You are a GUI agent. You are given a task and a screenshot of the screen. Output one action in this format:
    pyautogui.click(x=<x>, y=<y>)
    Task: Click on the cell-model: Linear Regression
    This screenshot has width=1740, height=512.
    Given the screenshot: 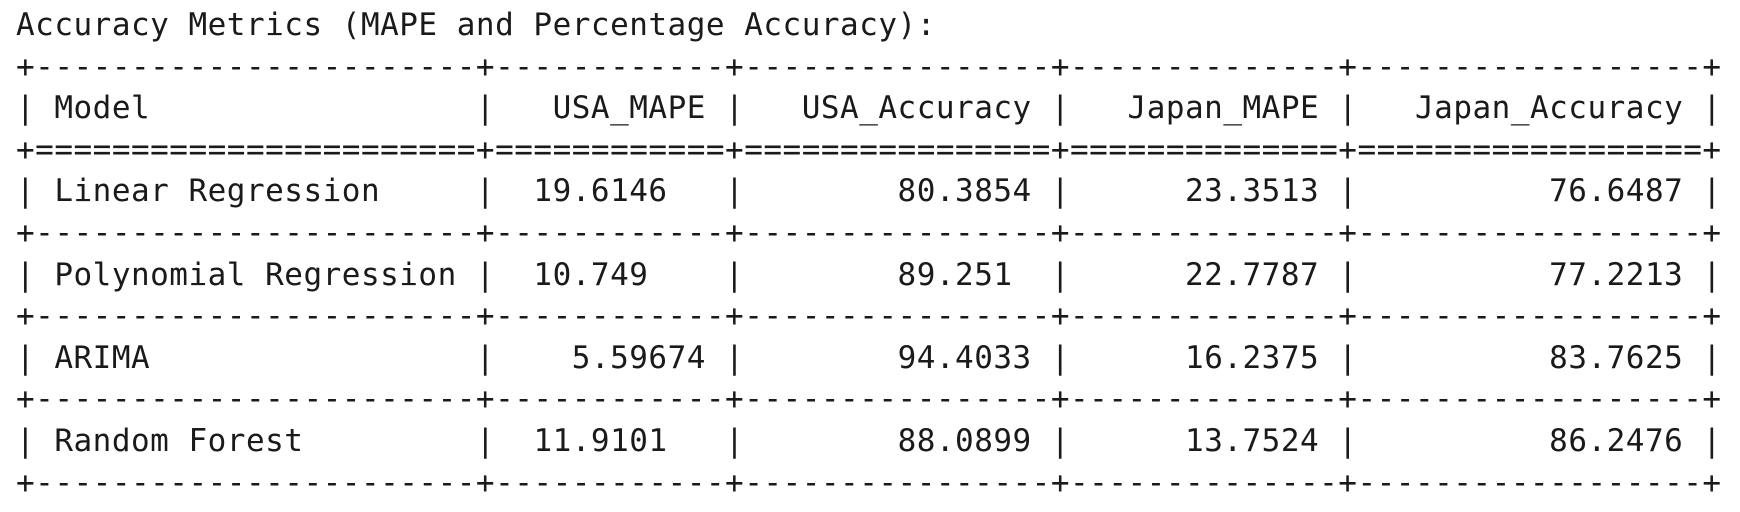 What is the action you would take?
    pyautogui.click(x=217, y=191)
    